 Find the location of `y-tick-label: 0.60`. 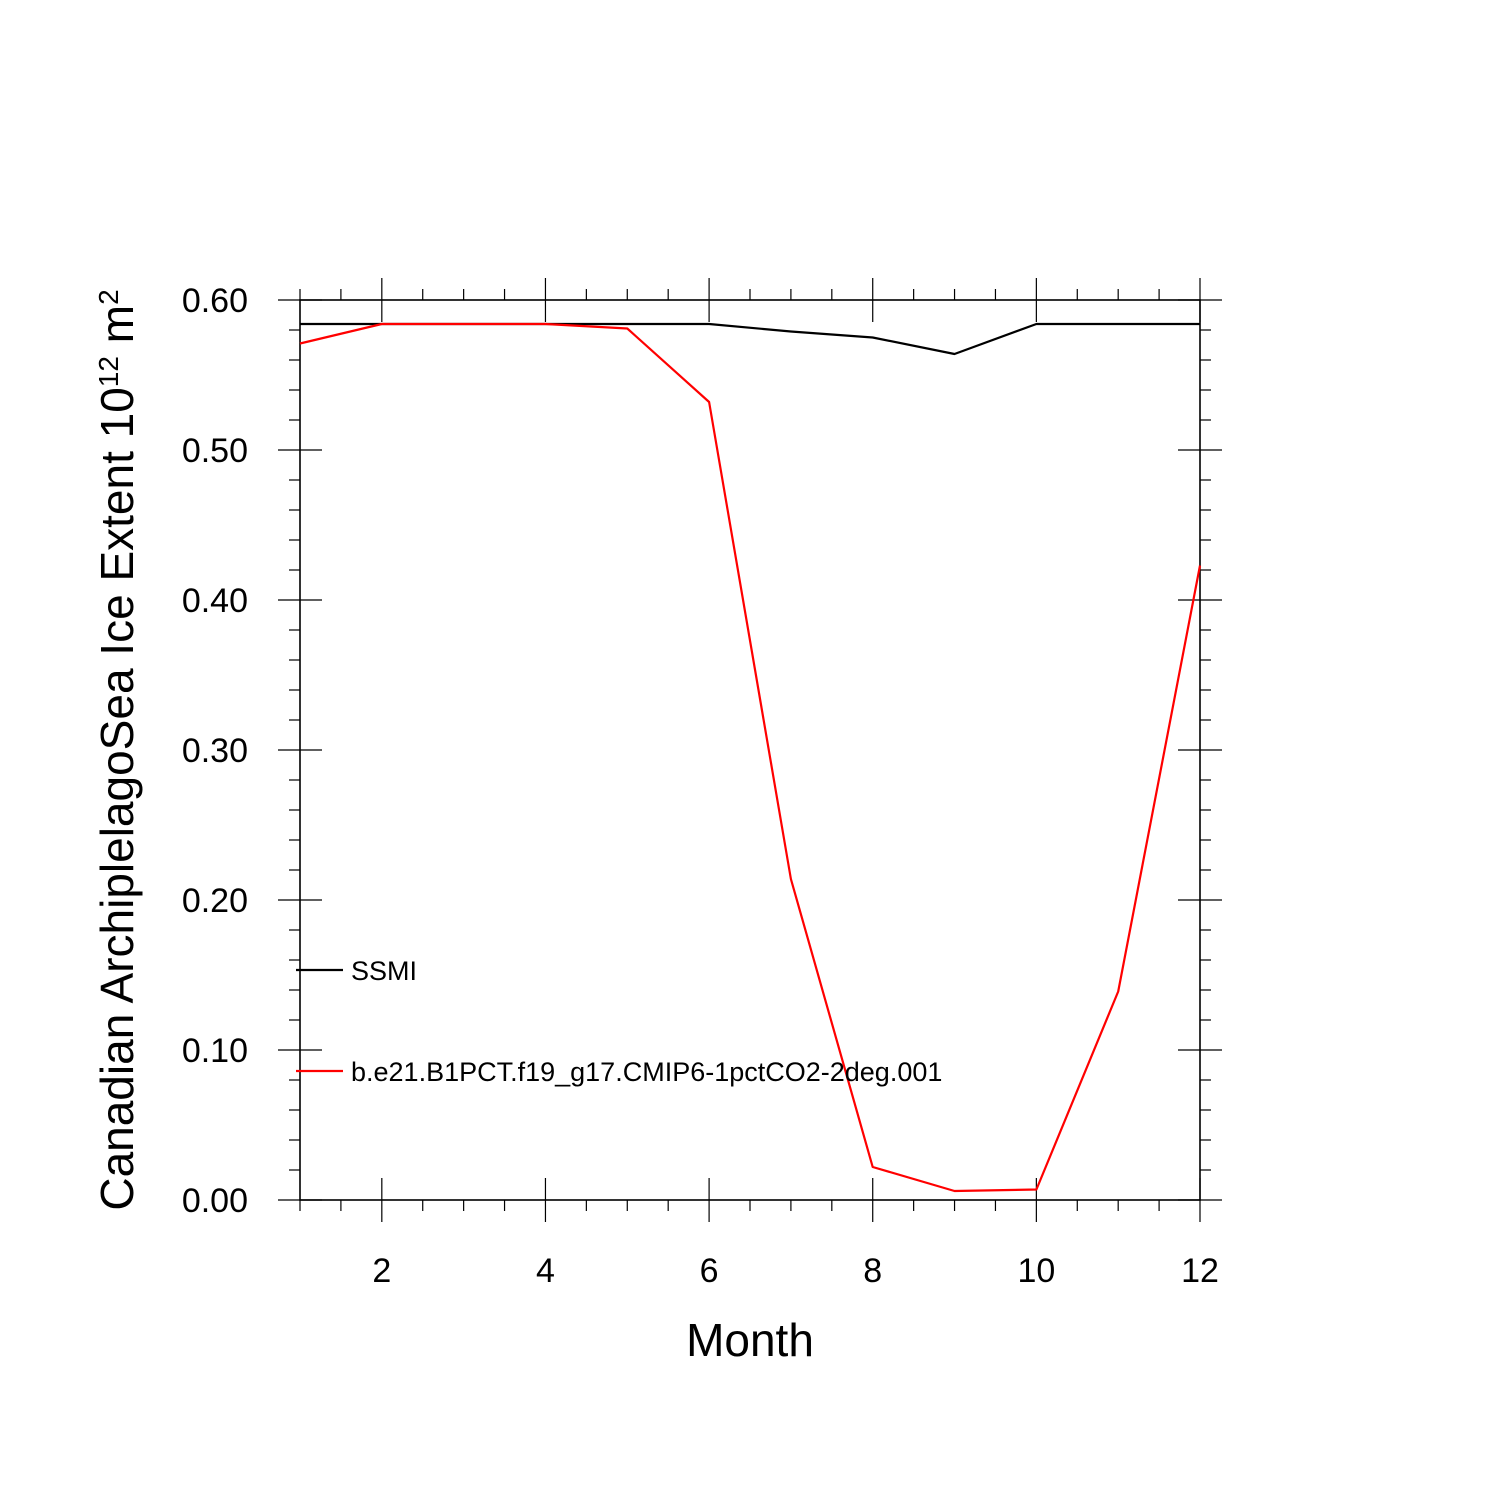

y-tick-label: 0.60 is located at coordinates (215, 301).